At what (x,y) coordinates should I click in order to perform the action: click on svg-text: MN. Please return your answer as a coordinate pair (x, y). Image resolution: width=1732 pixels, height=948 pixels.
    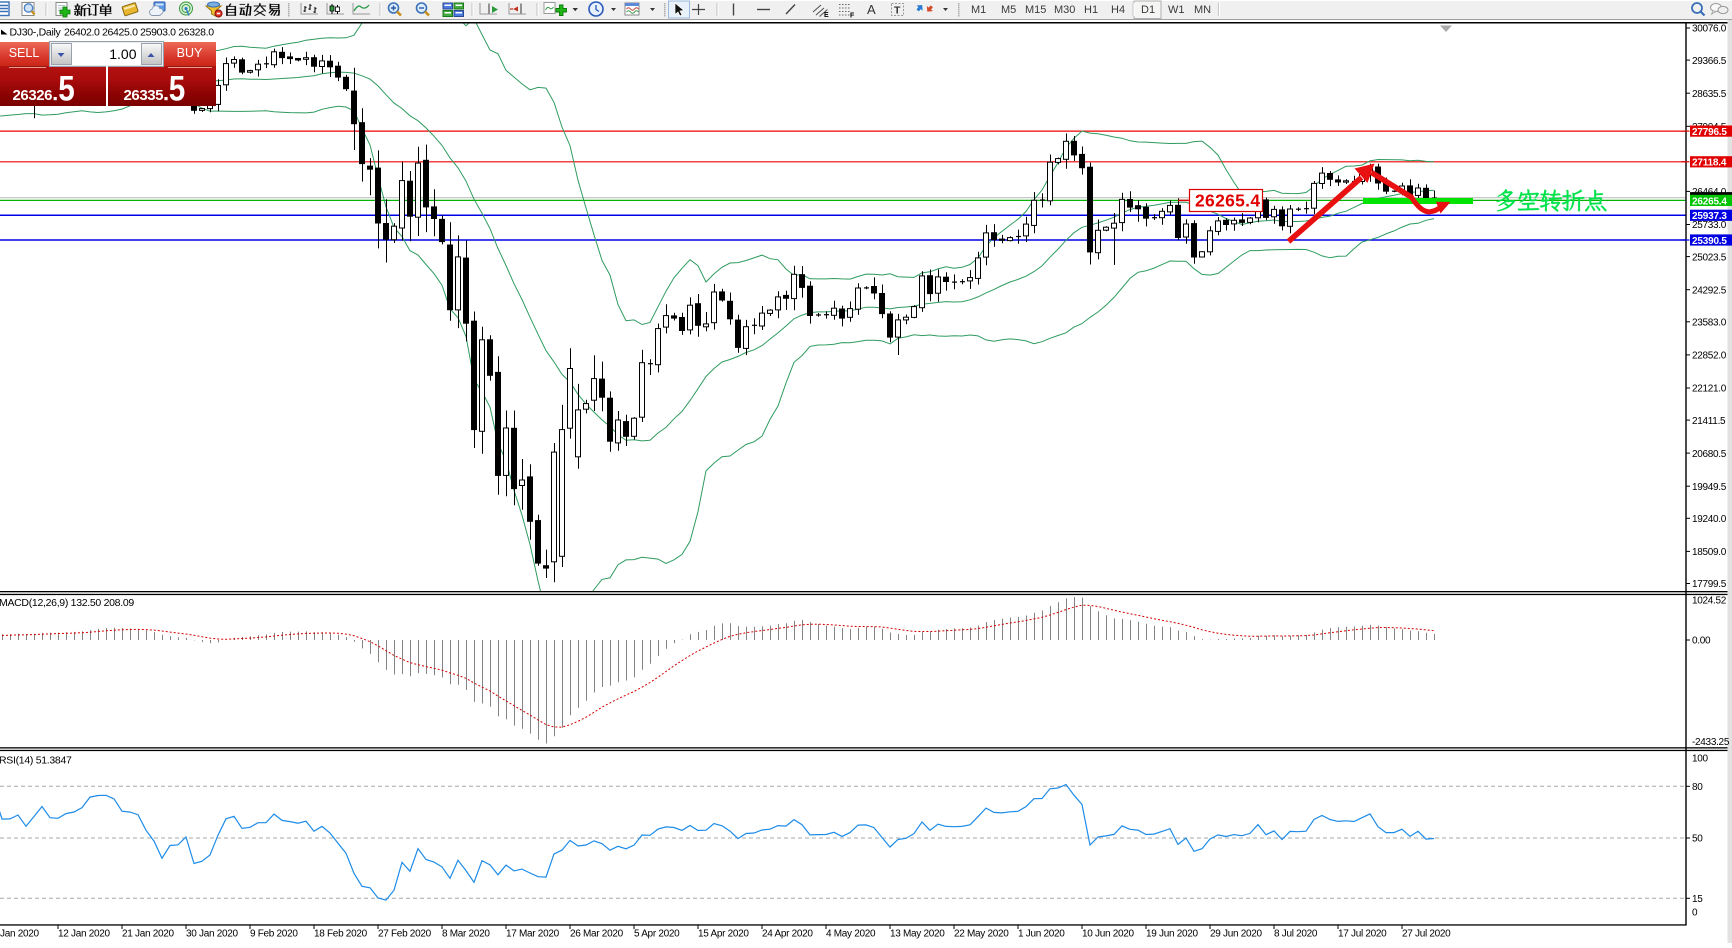
    Looking at the image, I should click on (1202, 10).